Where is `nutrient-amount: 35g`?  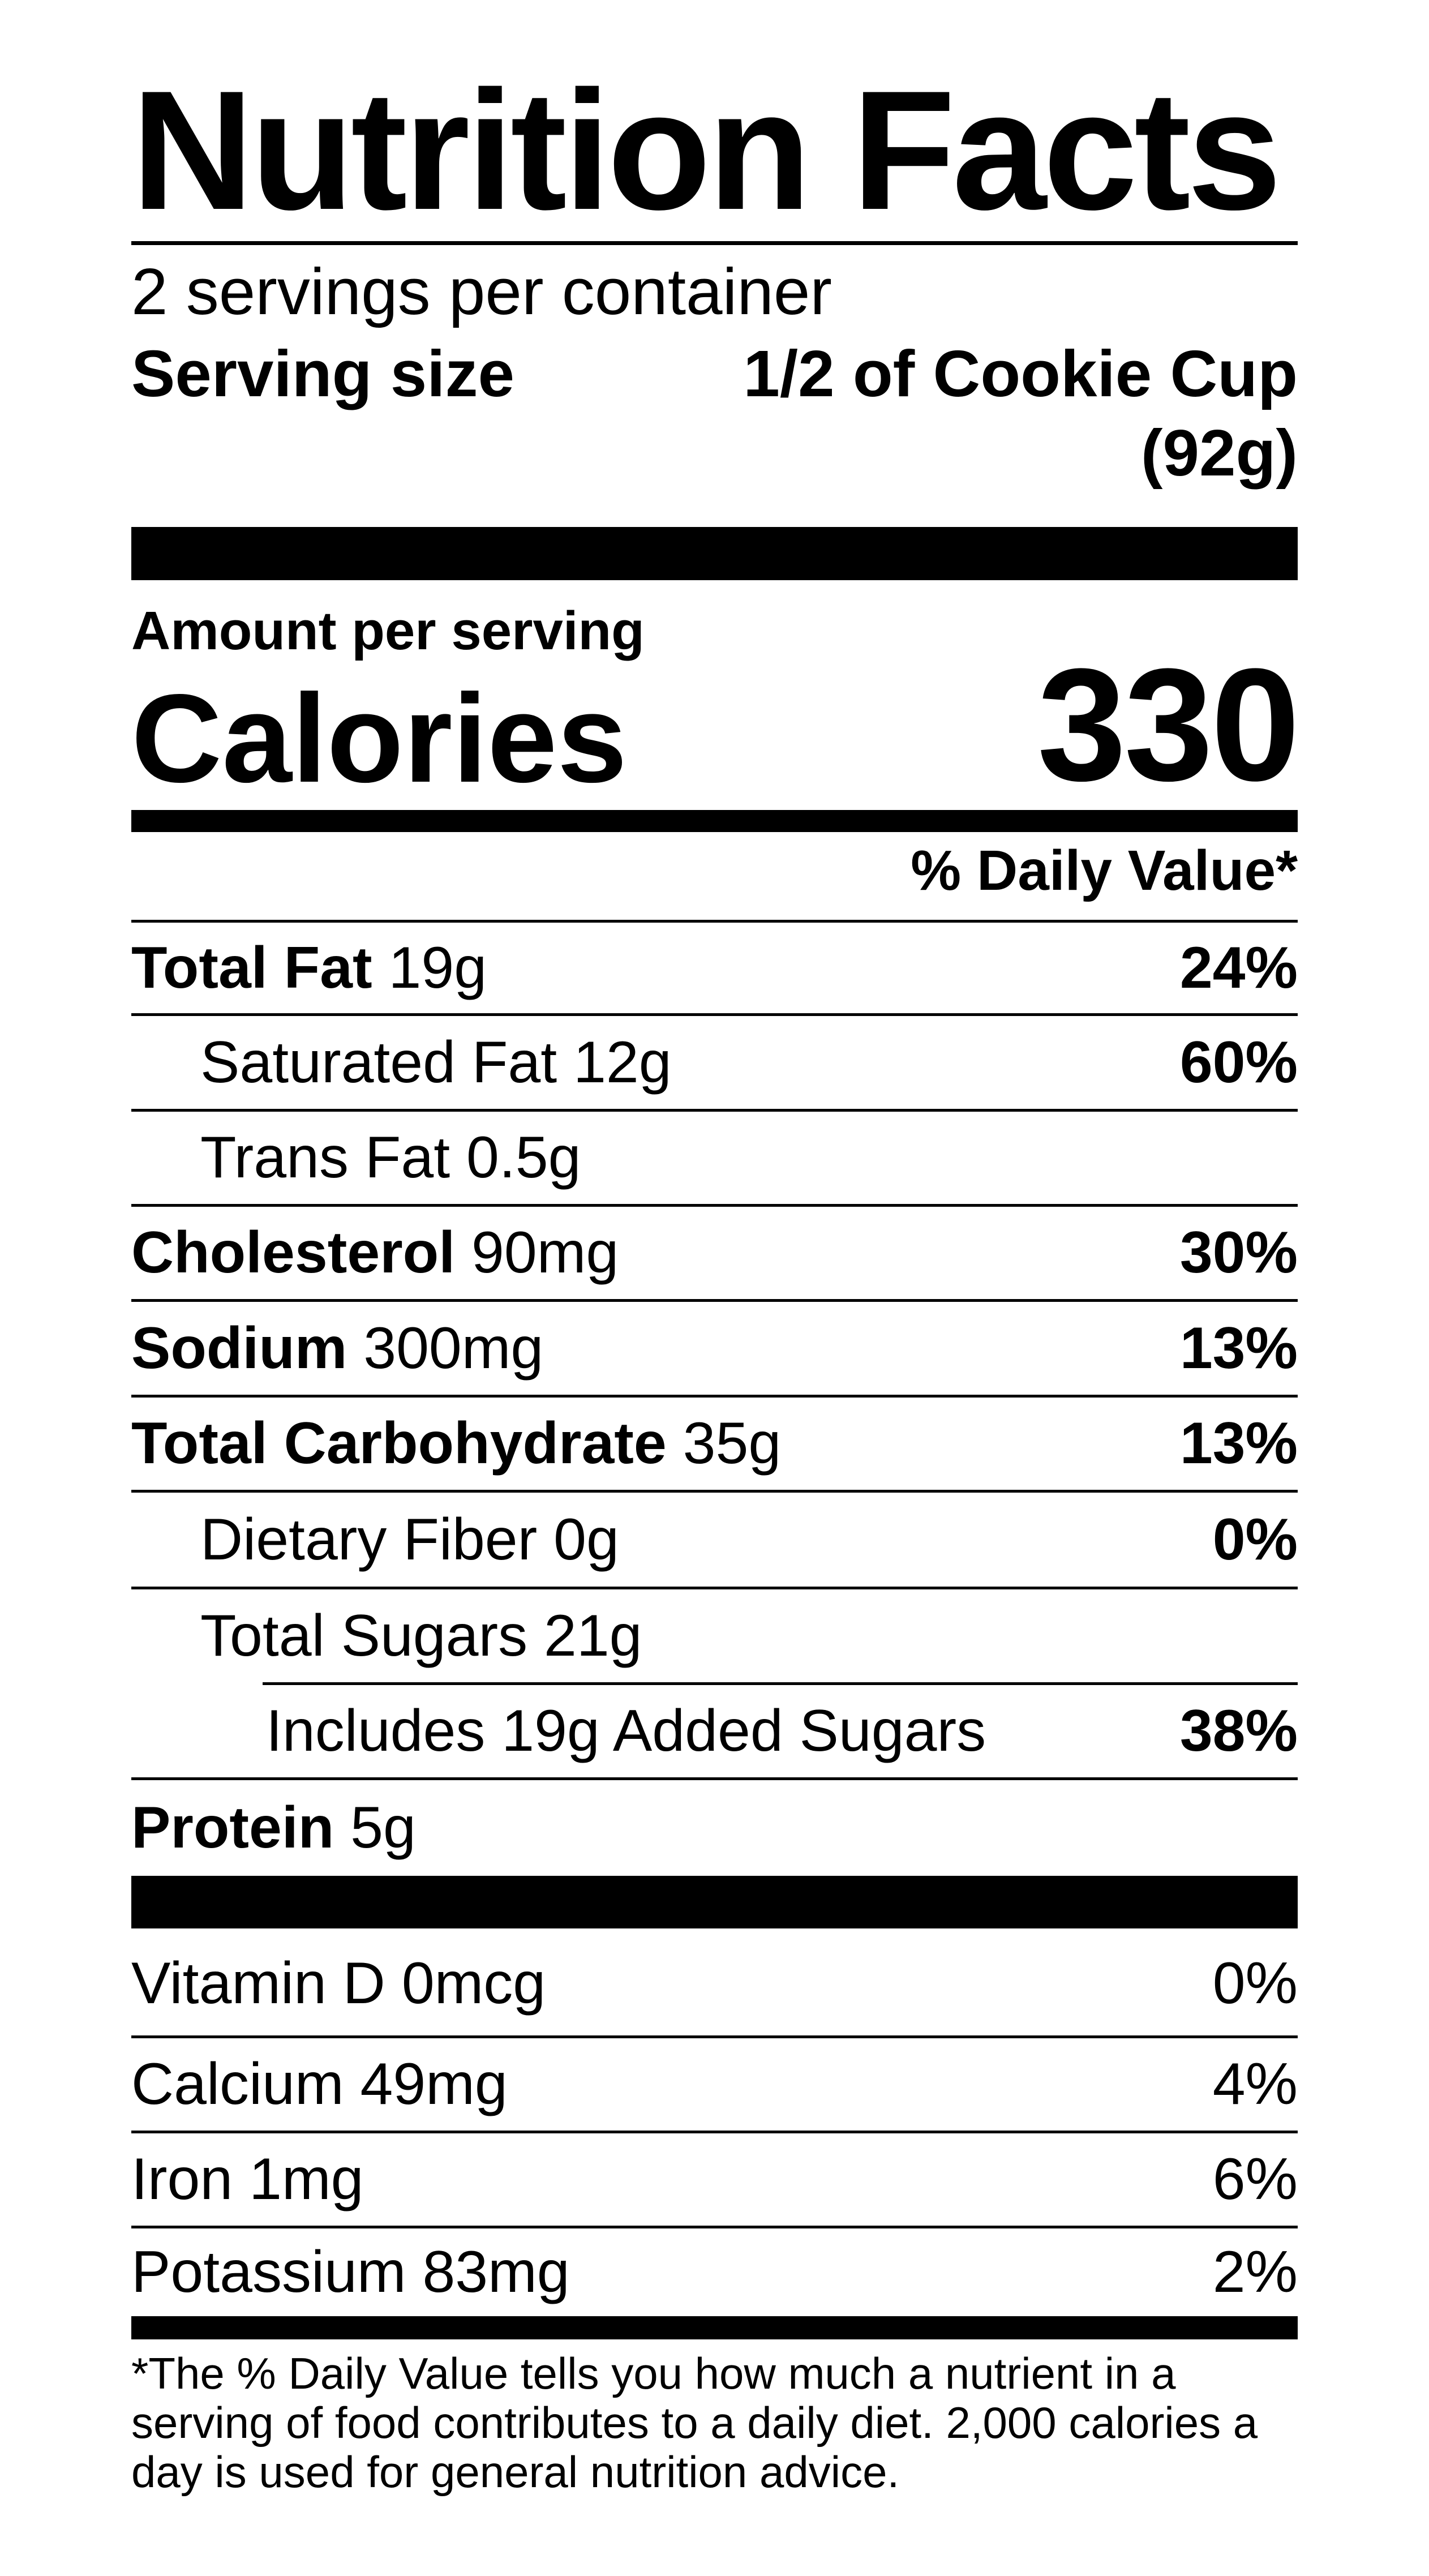
nutrient-amount: 35g is located at coordinates (732, 1443).